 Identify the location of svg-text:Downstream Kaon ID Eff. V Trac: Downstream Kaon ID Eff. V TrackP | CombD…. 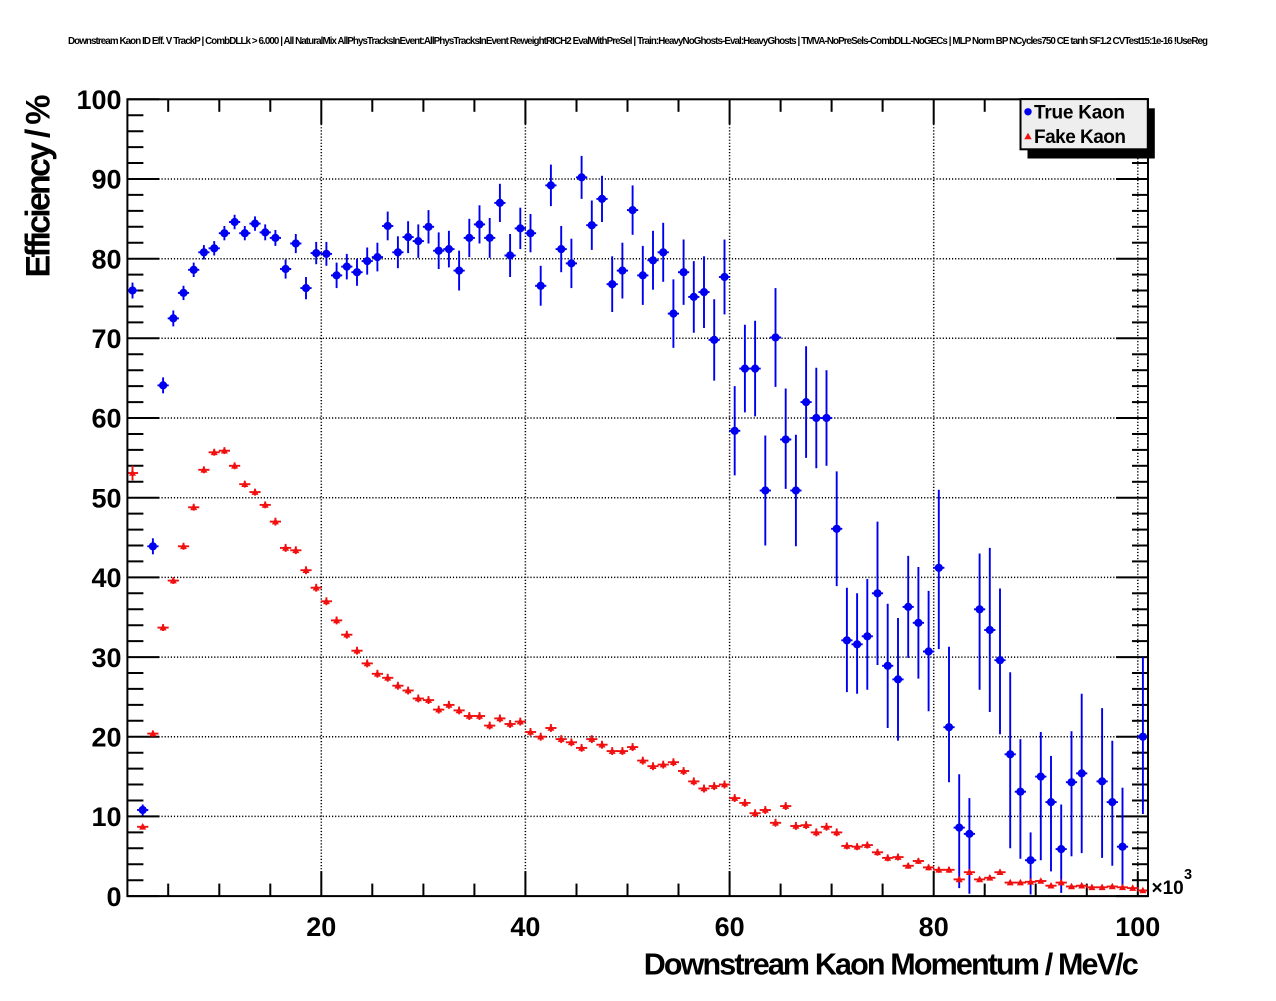
(638, 41).